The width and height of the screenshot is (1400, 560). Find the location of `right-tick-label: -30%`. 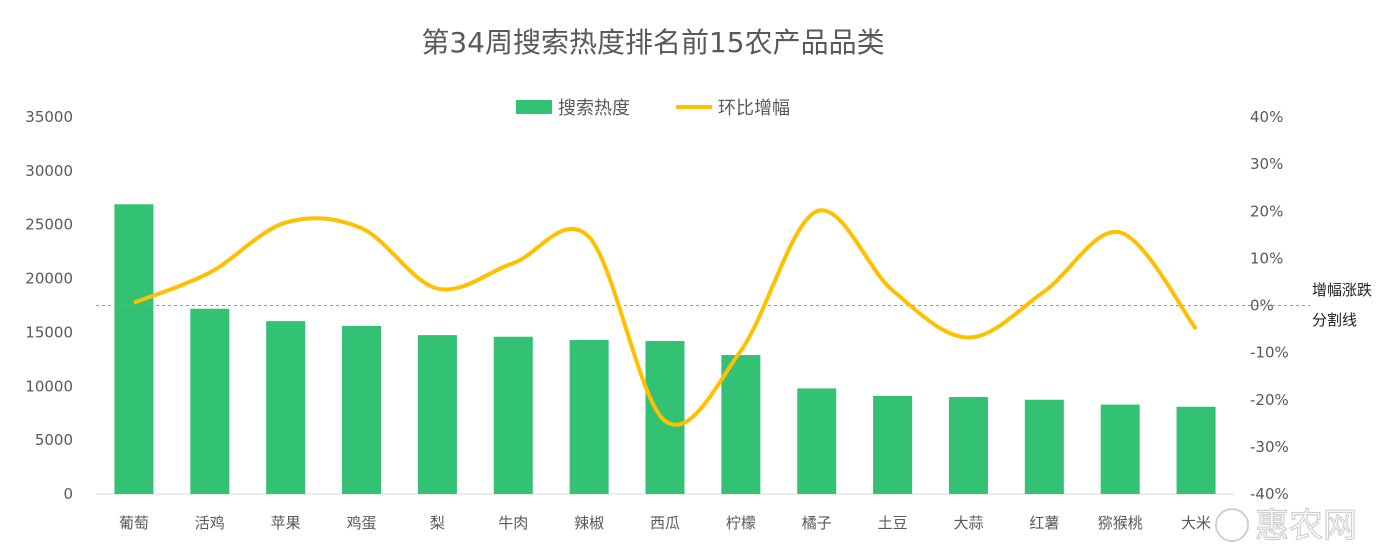

right-tick-label: -30% is located at coordinates (1269, 447).